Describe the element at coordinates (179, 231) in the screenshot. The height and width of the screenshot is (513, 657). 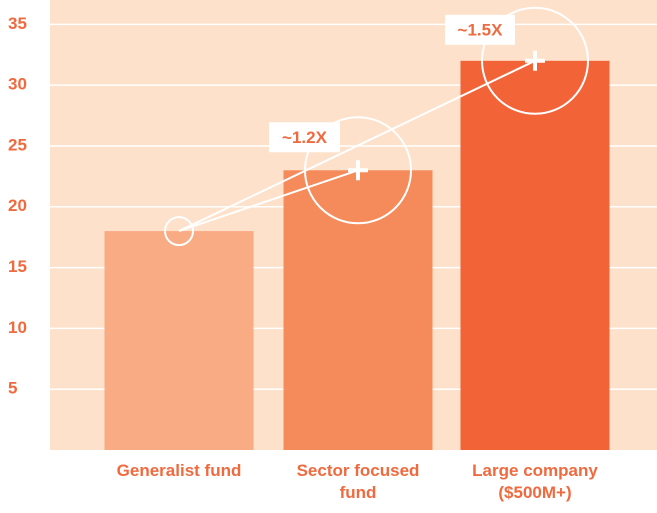
I see `base-circle` at that location.